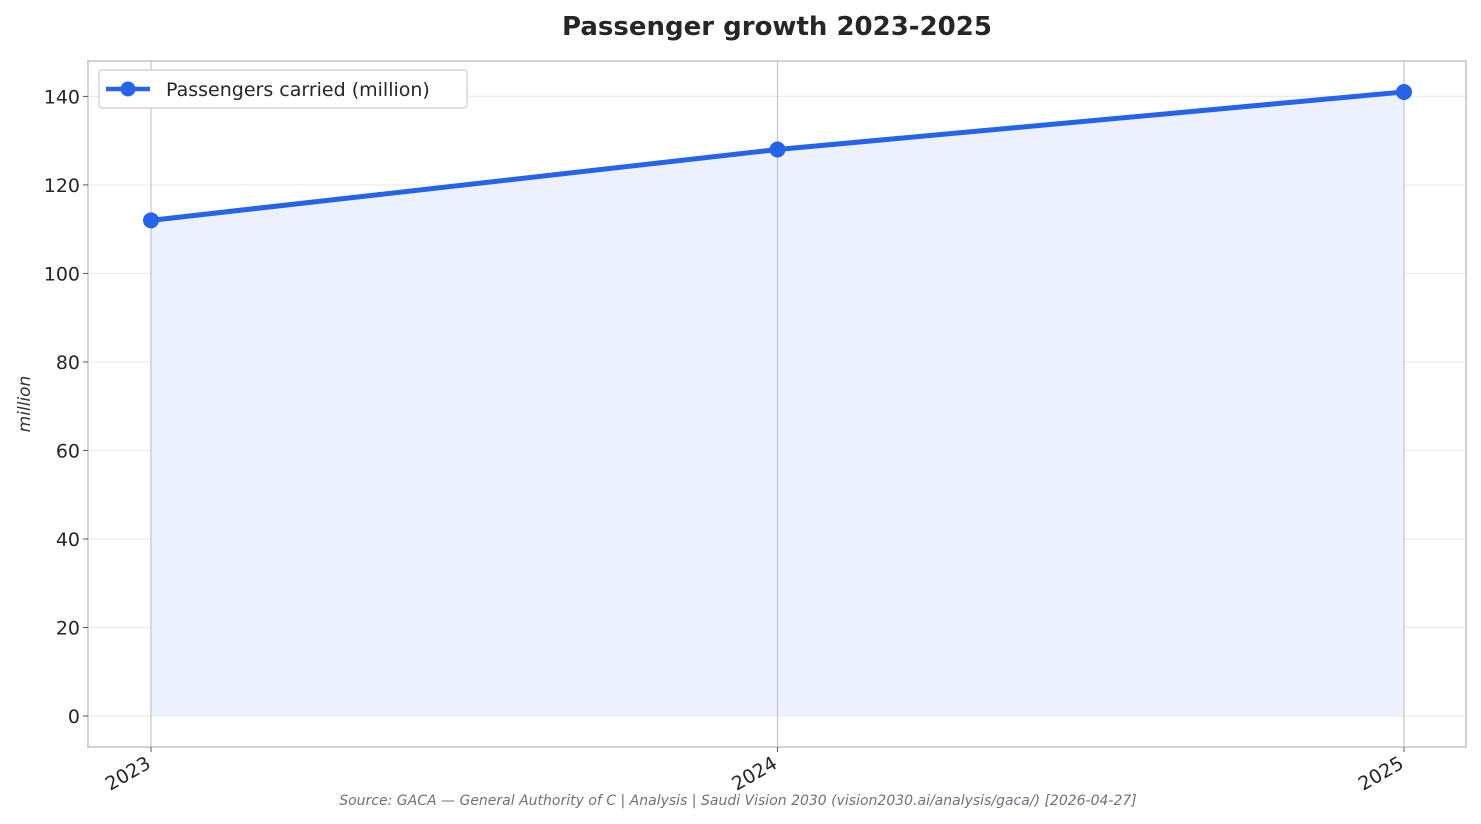 The height and width of the screenshot is (824, 1481). Describe the element at coordinates (62, 97) in the screenshot. I see `y-tick-label: 140` at that location.